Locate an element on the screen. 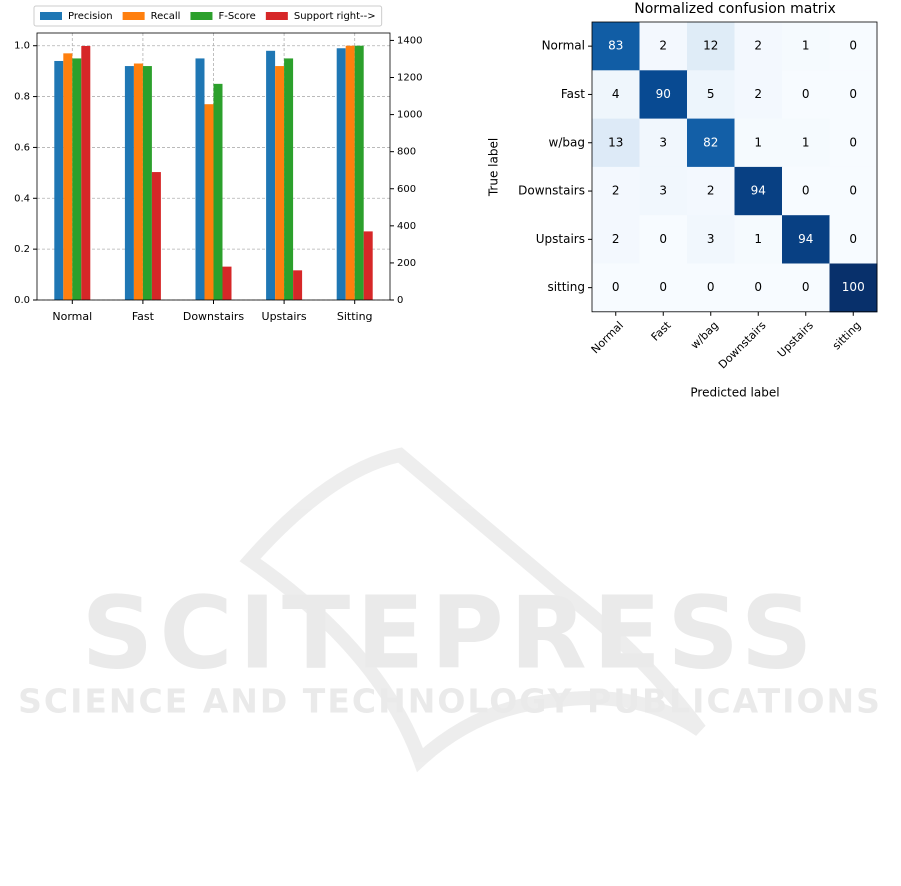 The height and width of the screenshot is (886, 901). y2-tick-label: 1400 is located at coordinates (409, 40).